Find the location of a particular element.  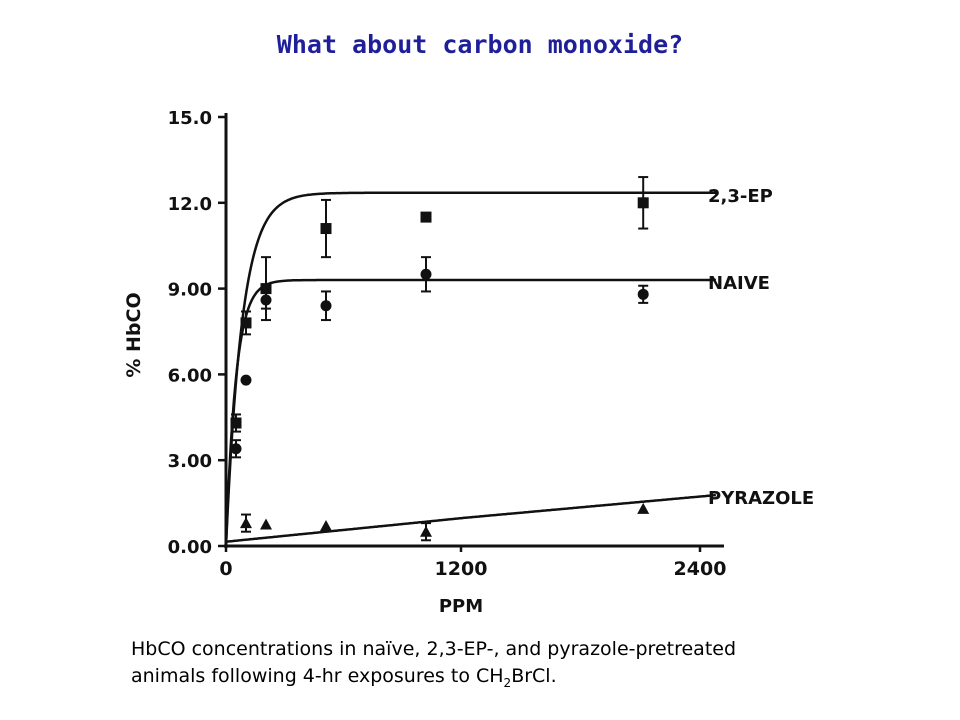

x-tick-label: 2400 is located at coordinates (700, 569).